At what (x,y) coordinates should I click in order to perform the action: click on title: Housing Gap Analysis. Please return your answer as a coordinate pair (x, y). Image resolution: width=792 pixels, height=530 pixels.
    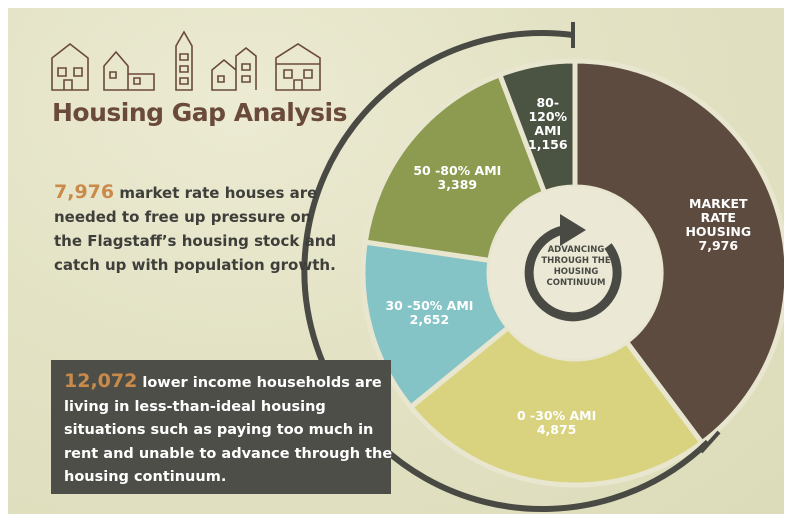
    Looking at the image, I should click on (199, 112).